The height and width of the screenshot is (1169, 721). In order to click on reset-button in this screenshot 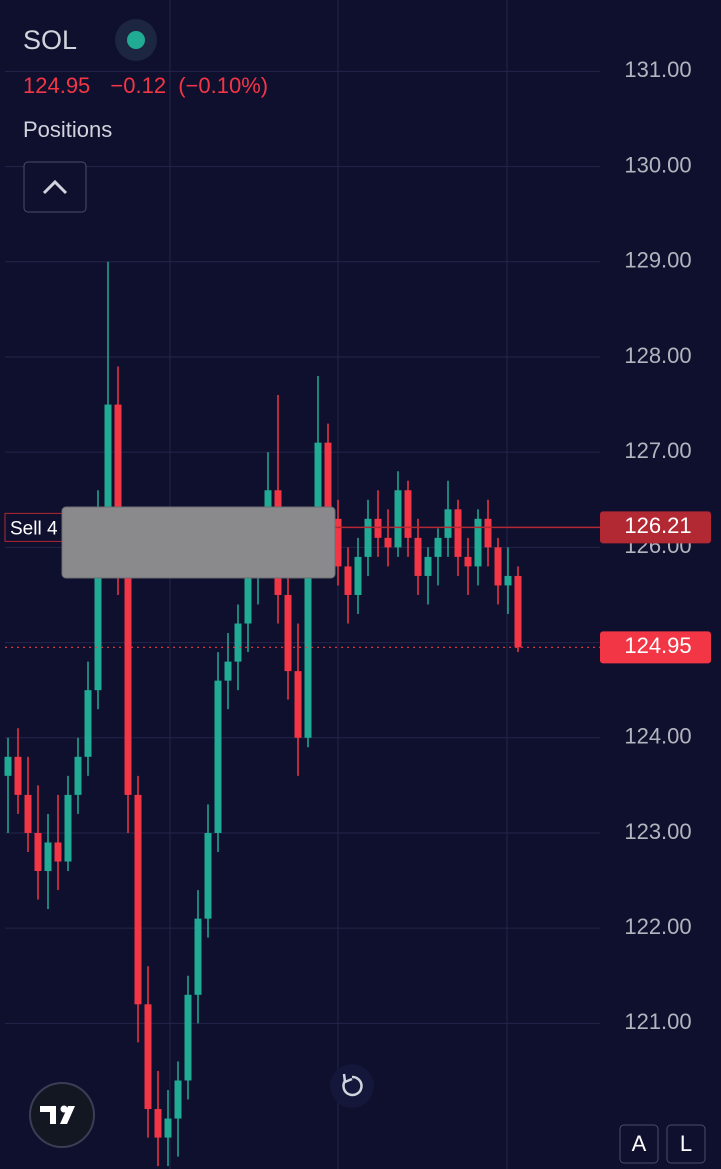, I will do `click(352, 1086)`.